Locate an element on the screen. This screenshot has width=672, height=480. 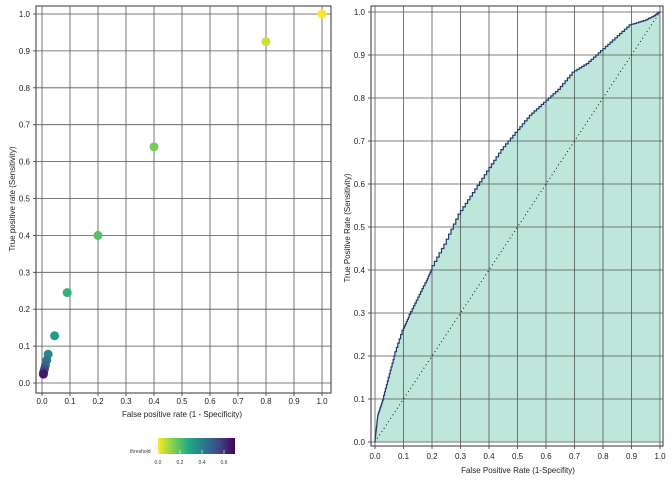
left-x-tick-label: 0.5 is located at coordinates (182, 401).